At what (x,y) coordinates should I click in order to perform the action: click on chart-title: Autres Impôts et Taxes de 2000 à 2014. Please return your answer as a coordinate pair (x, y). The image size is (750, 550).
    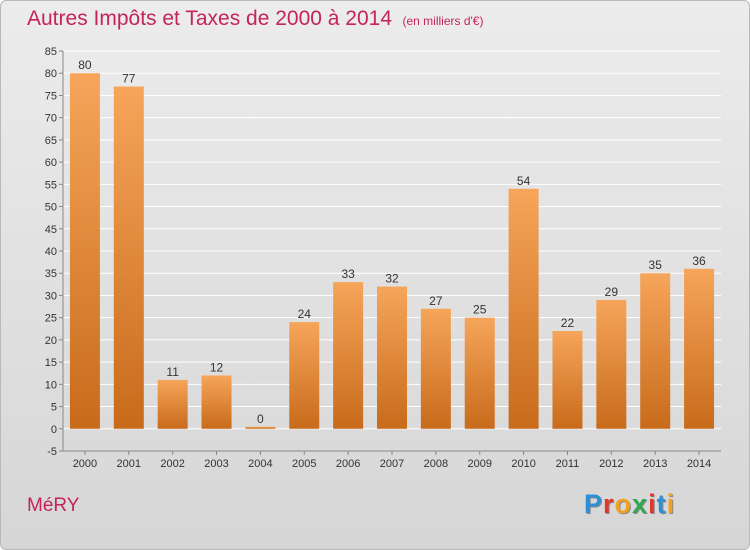
    Looking at the image, I should click on (210, 18).